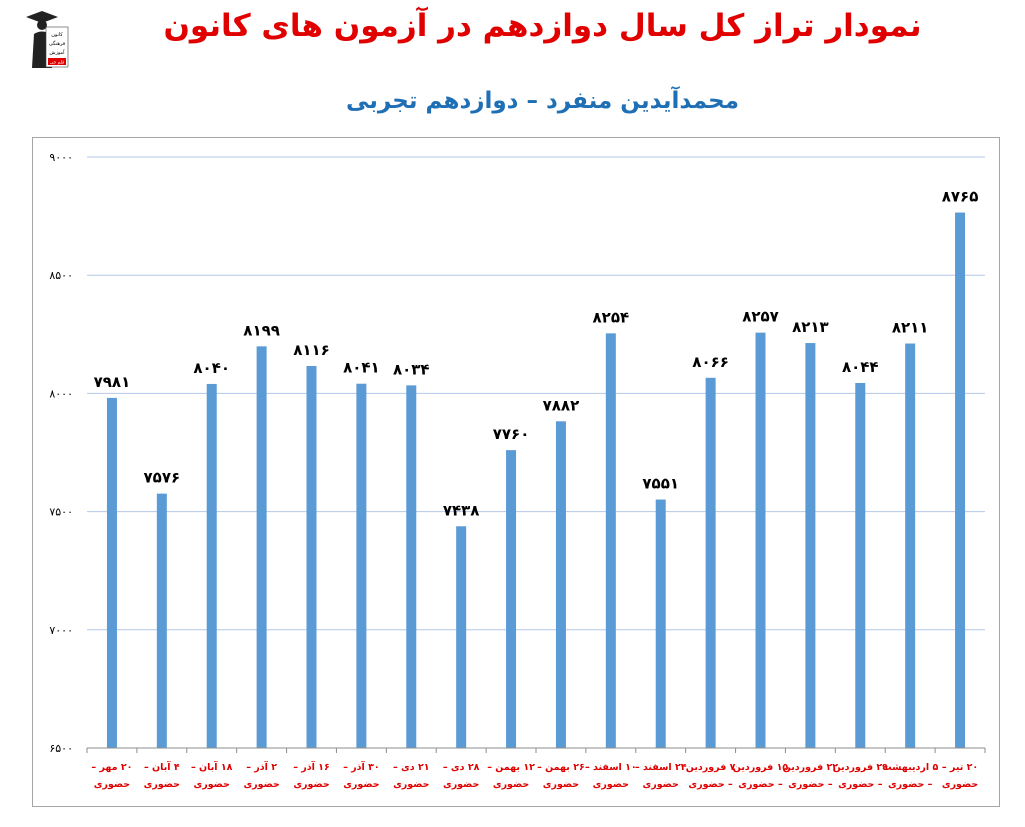 This screenshot has width=1025, height=827. Describe the element at coordinates (461, 767) in the screenshot. I see `x-category-label: ۲۸ دی –` at that location.